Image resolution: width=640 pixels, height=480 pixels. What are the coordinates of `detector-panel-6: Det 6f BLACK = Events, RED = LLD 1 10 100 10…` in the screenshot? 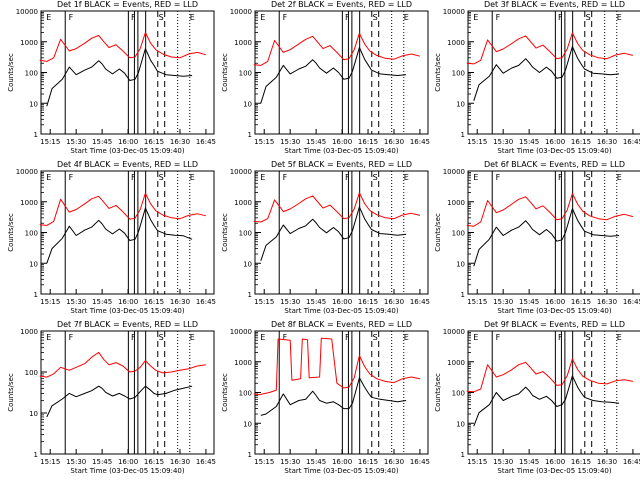 It's located at (537, 237).